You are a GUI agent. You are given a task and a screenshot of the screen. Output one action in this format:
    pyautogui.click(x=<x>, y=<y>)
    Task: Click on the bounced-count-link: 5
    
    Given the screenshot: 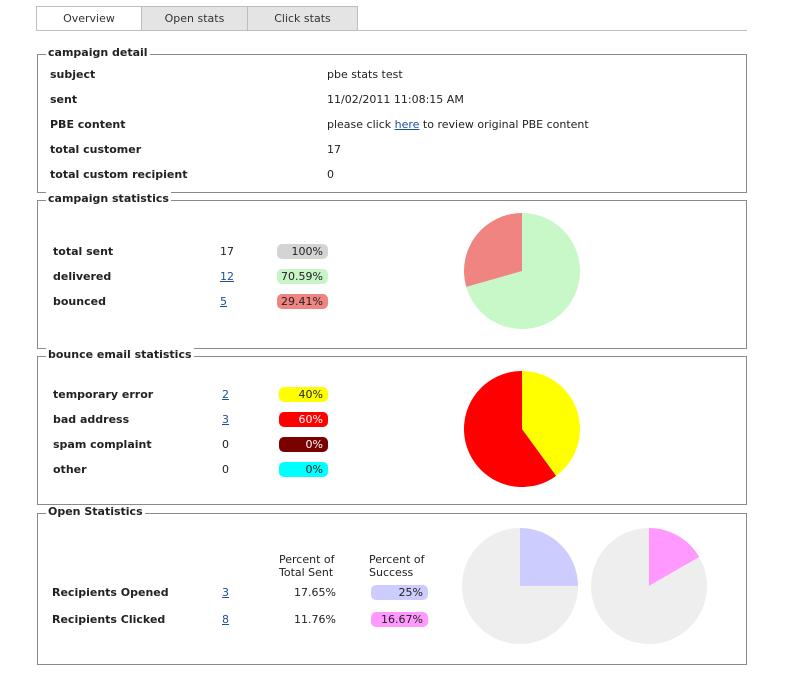 What is the action you would take?
    pyautogui.click(x=223, y=301)
    